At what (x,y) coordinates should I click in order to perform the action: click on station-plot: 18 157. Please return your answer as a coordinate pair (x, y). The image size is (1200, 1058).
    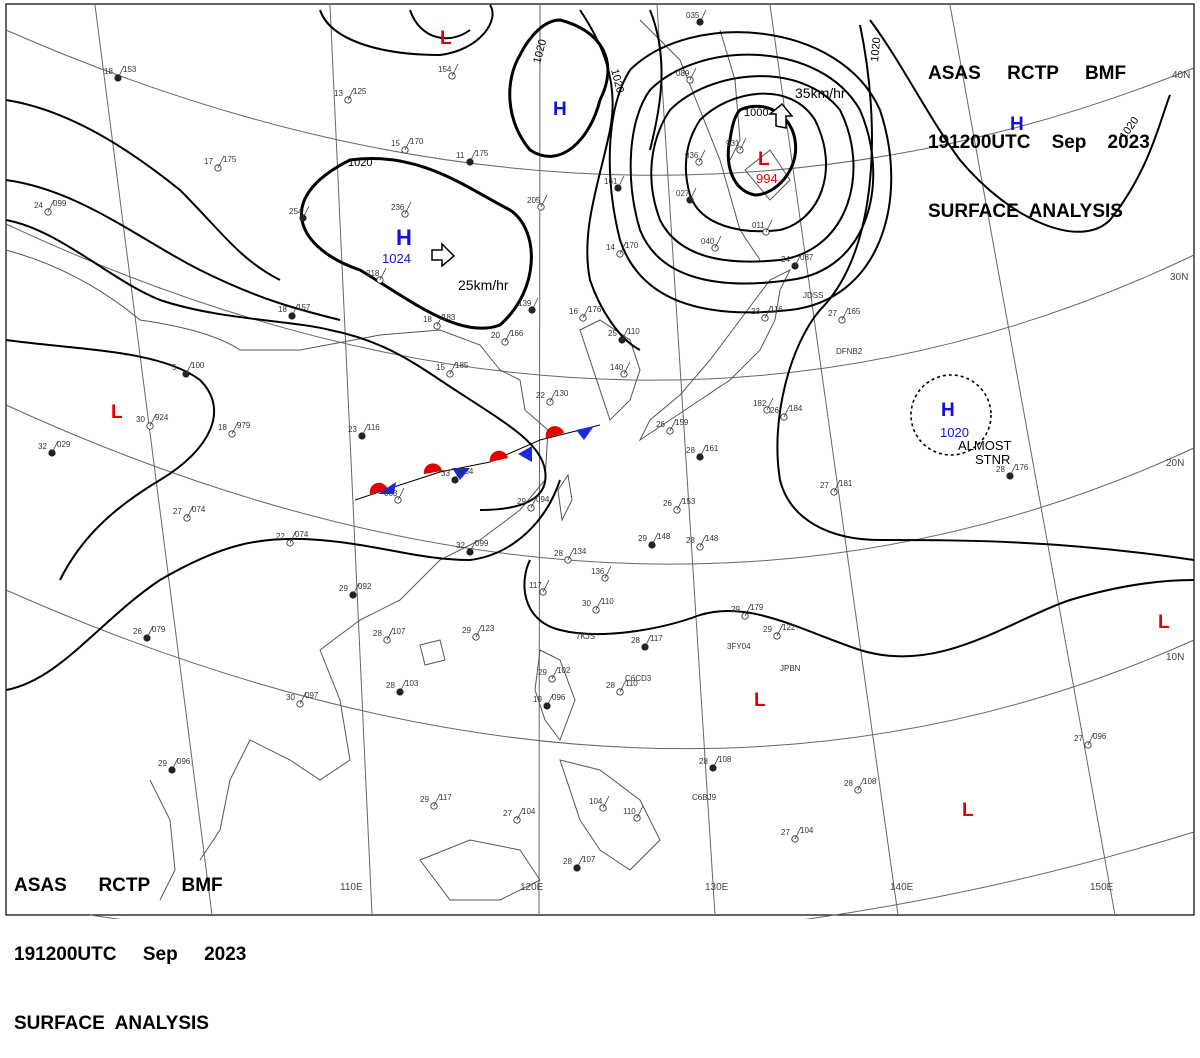
    Looking at the image, I should click on (294, 311).